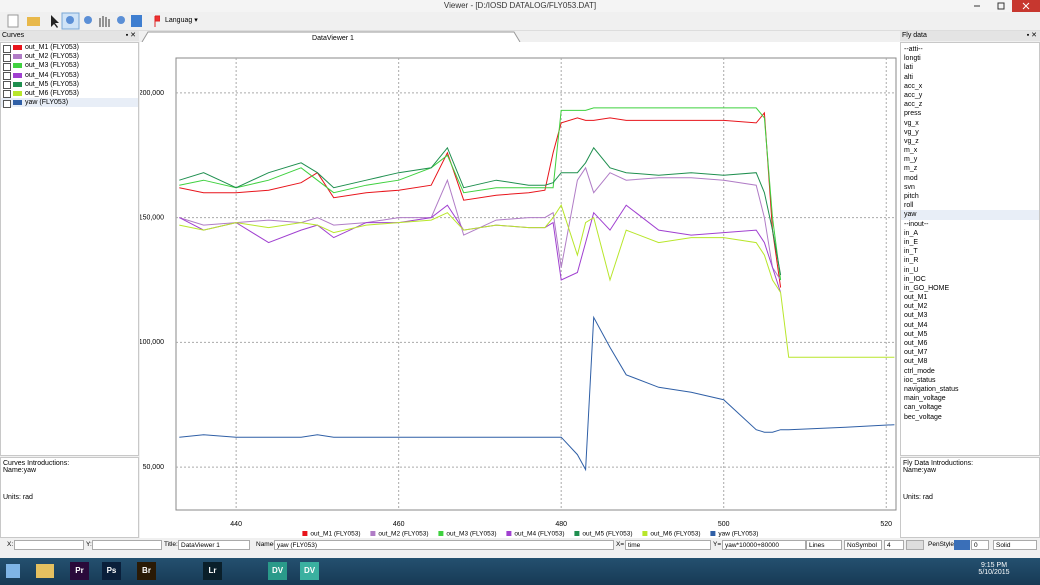  Describe the element at coordinates (154, 467) in the screenshot. I see `y-tick-label: 50,000` at that location.